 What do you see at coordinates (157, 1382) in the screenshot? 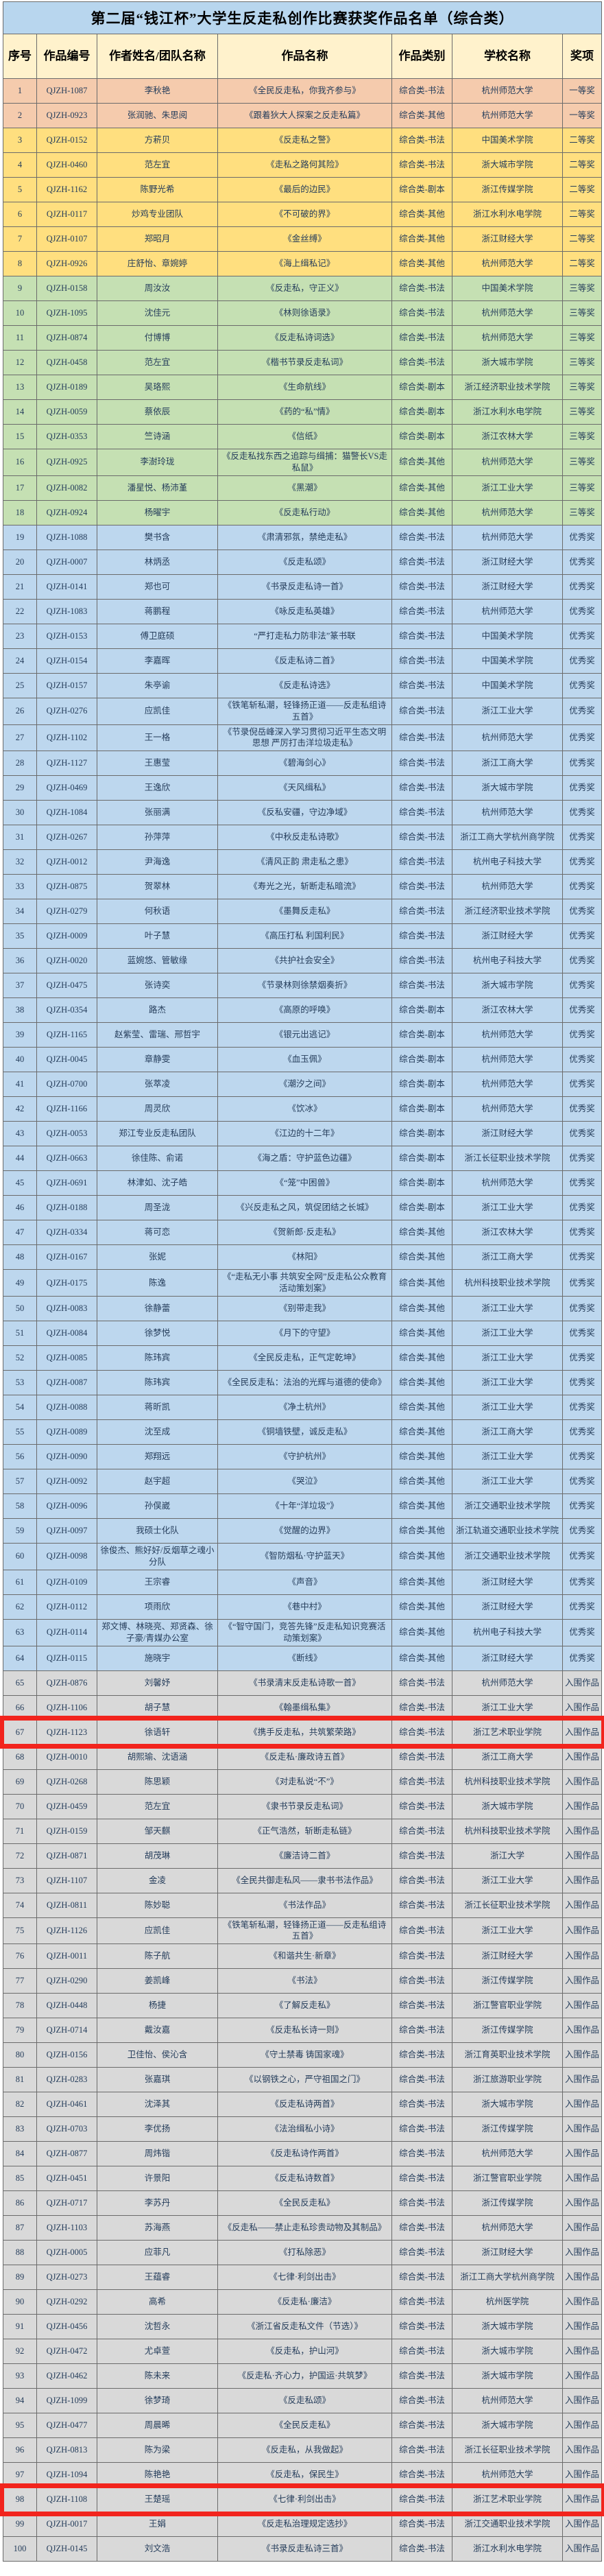
I see `cell-author-name: 陈玮宾` at bounding box center [157, 1382].